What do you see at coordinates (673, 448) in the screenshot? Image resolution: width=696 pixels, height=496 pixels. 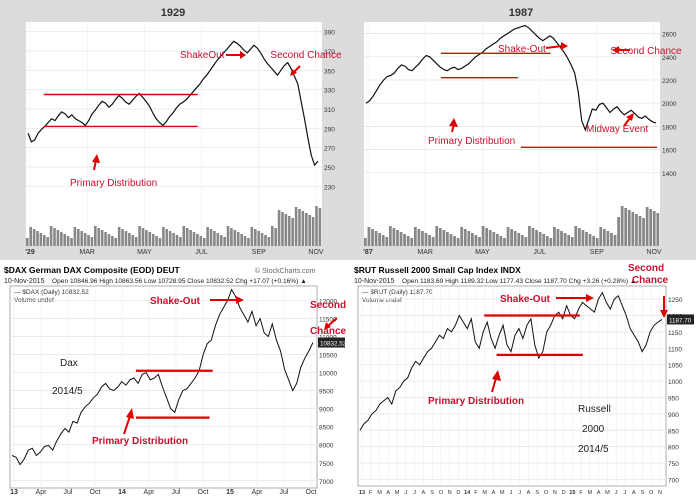 I see `y-tick-label: 800` at bounding box center [673, 448].